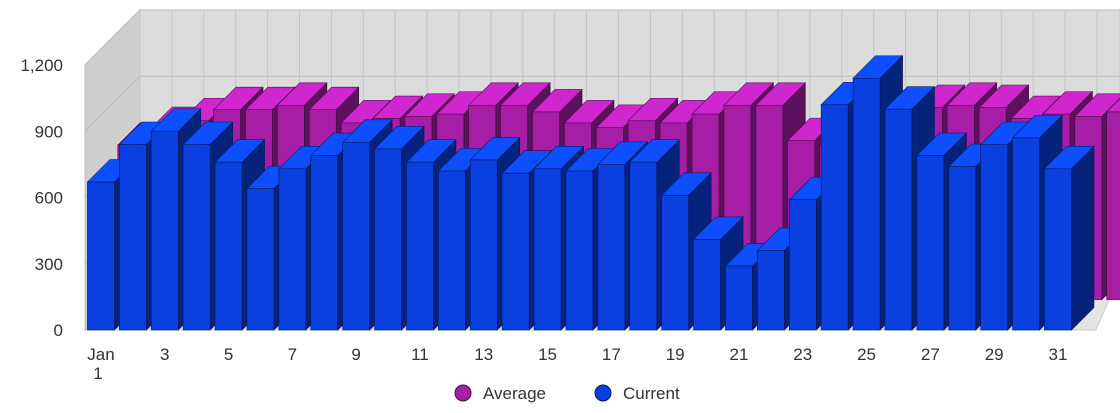  What do you see at coordinates (514, 393) in the screenshot?
I see `legend-label-average: Average` at bounding box center [514, 393].